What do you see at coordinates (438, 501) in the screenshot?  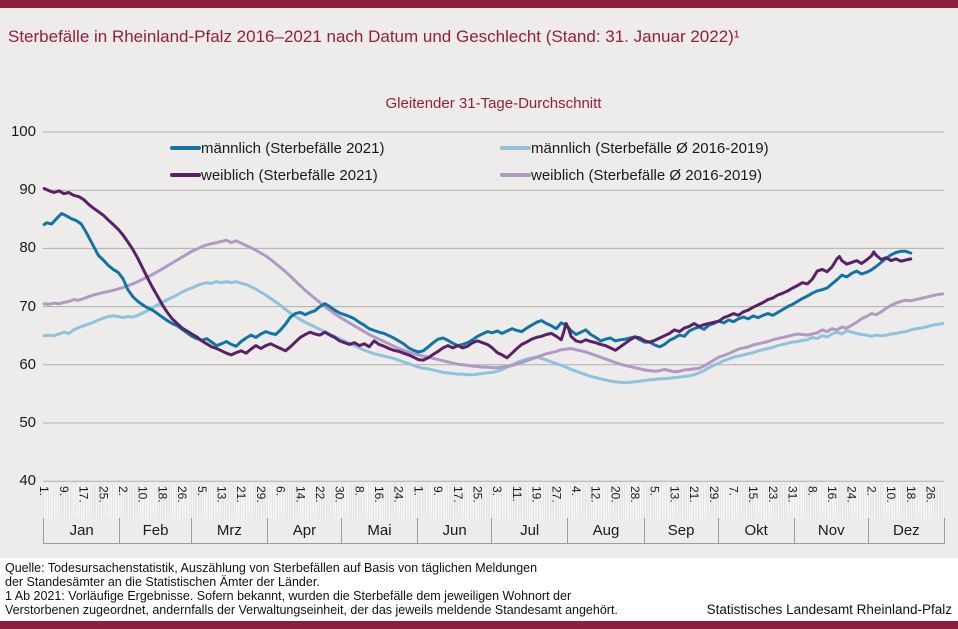 I see `x-axis-tick-label-21: 9.` at bounding box center [438, 501].